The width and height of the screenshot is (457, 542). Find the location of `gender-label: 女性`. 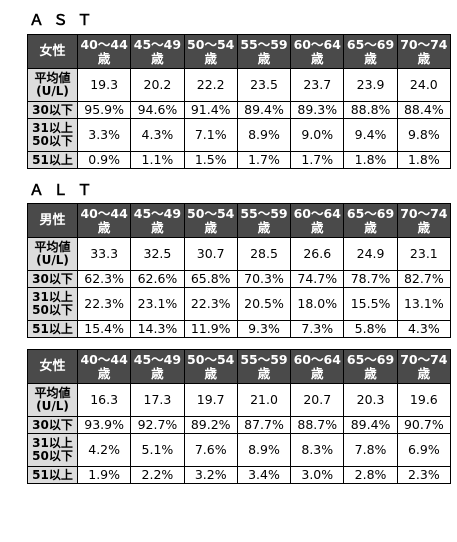

gender-label: 女性 is located at coordinates (52, 366).